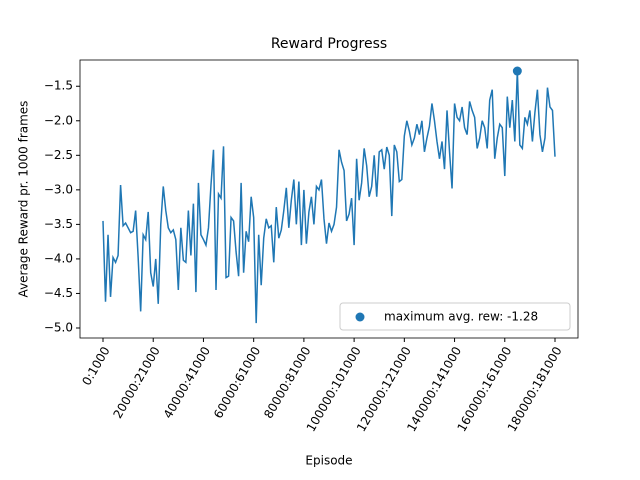  Describe the element at coordinates (360, 317) in the screenshot. I see `legend-marker` at that location.